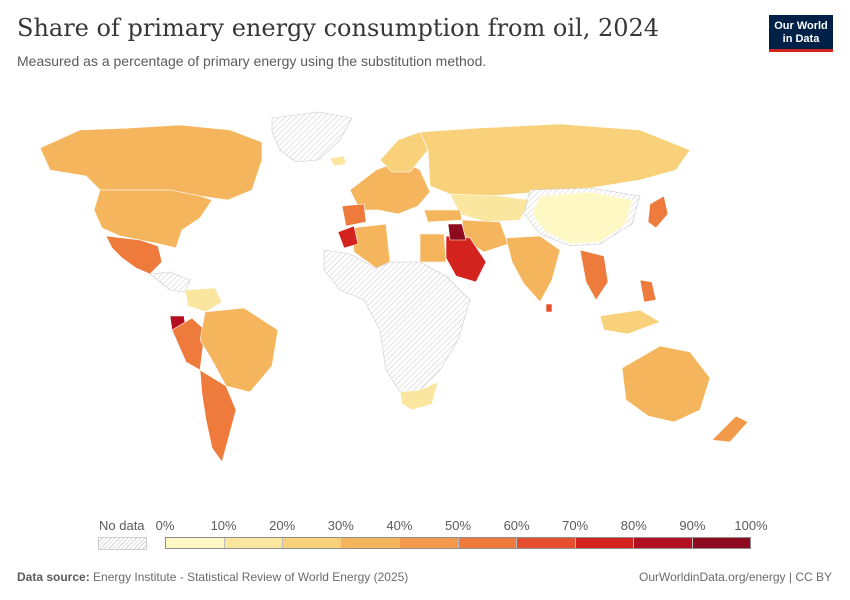 This screenshot has height=600, width=850. What do you see at coordinates (239, 350) in the screenshot?
I see `region-brazil` at bounding box center [239, 350].